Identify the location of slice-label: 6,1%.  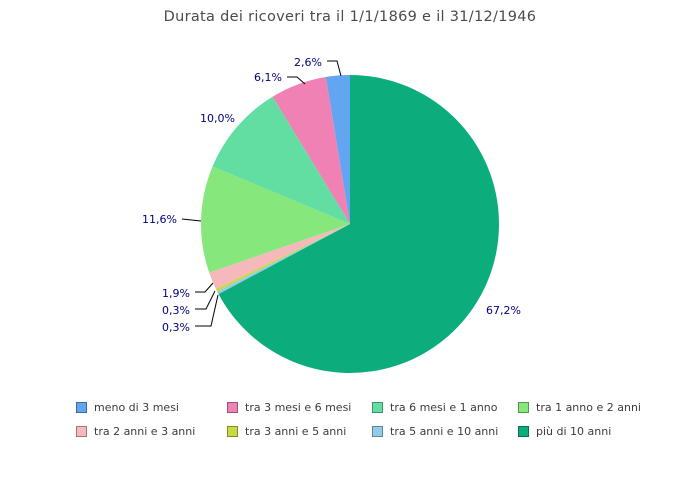
(268, 77).